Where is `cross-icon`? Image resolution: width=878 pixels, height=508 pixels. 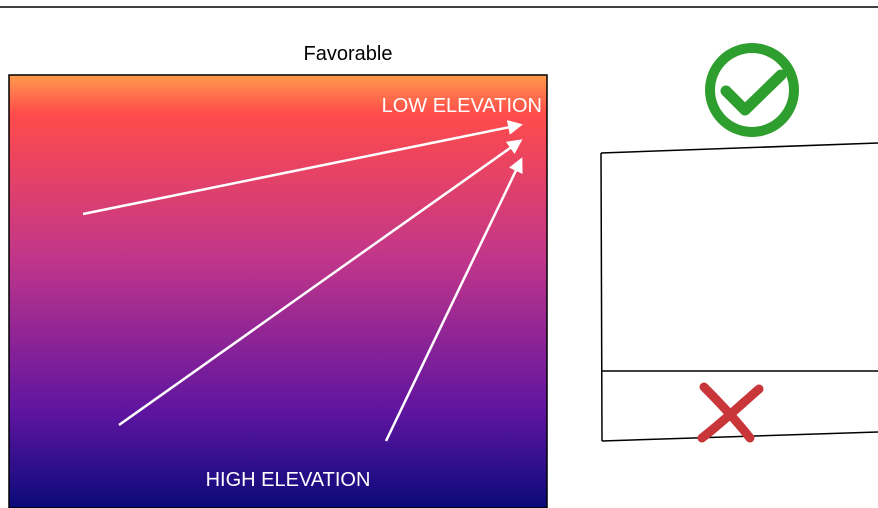 cross-icon is located at coordinates (730, 412).